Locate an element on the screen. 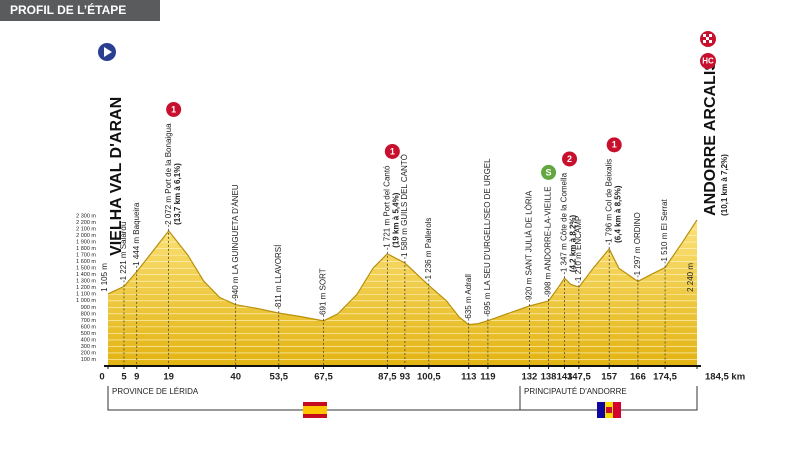 Image resolution: width=800 pixels, height=451 pixels. climb-info: (19 km à 5,4%) is located at coordinates (395, 219).